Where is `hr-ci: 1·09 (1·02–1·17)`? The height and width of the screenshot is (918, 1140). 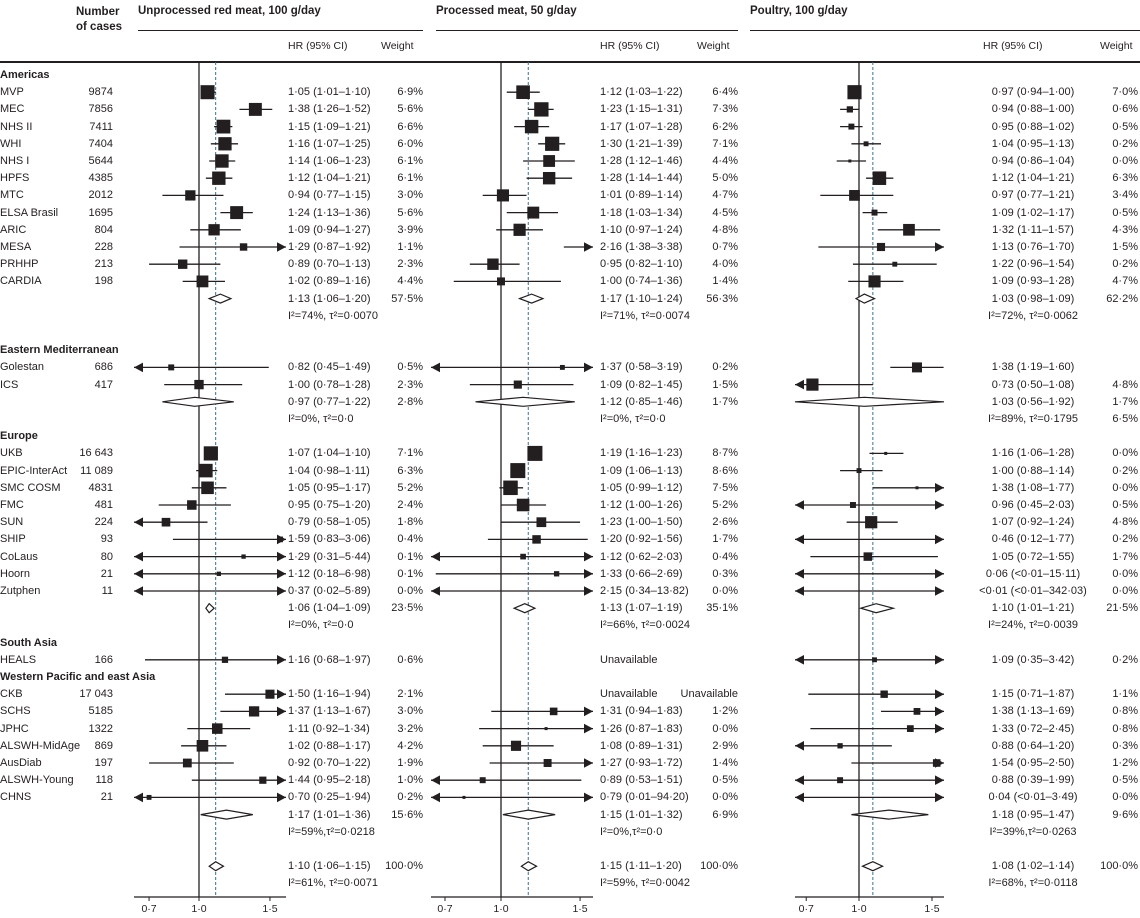 hr-ci: 1·09 (1·02–1·17) is located at coordinates (1033, 212).